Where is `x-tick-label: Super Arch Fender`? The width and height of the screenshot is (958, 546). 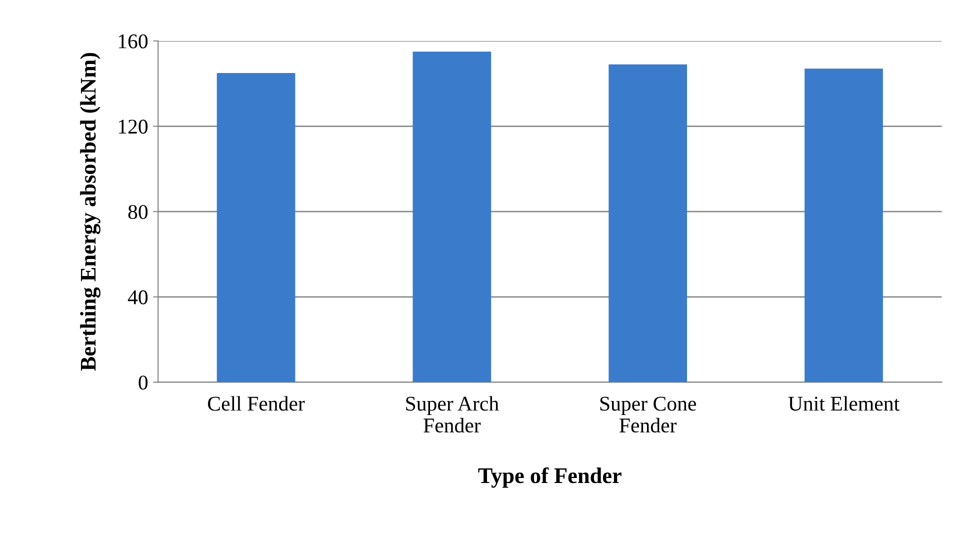 x-tick-label: Super Arch Fender is located at coordinates (452, 414).